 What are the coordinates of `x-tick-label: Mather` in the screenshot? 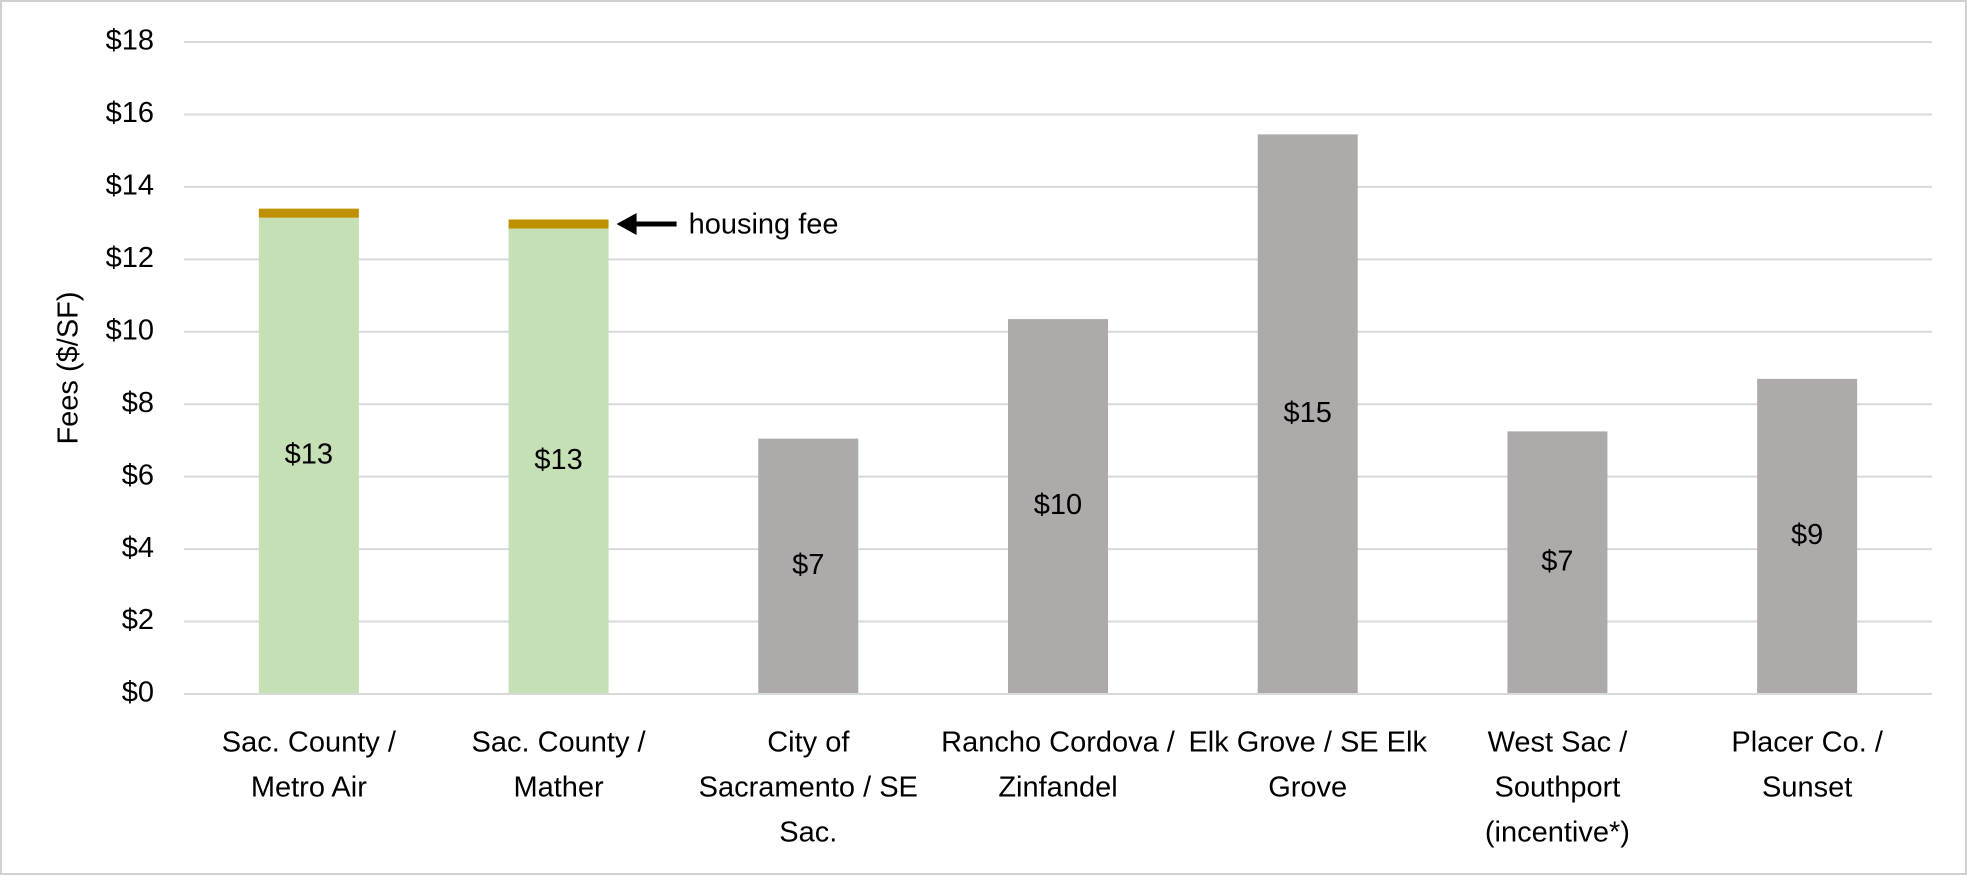 It's located at (558, 788).